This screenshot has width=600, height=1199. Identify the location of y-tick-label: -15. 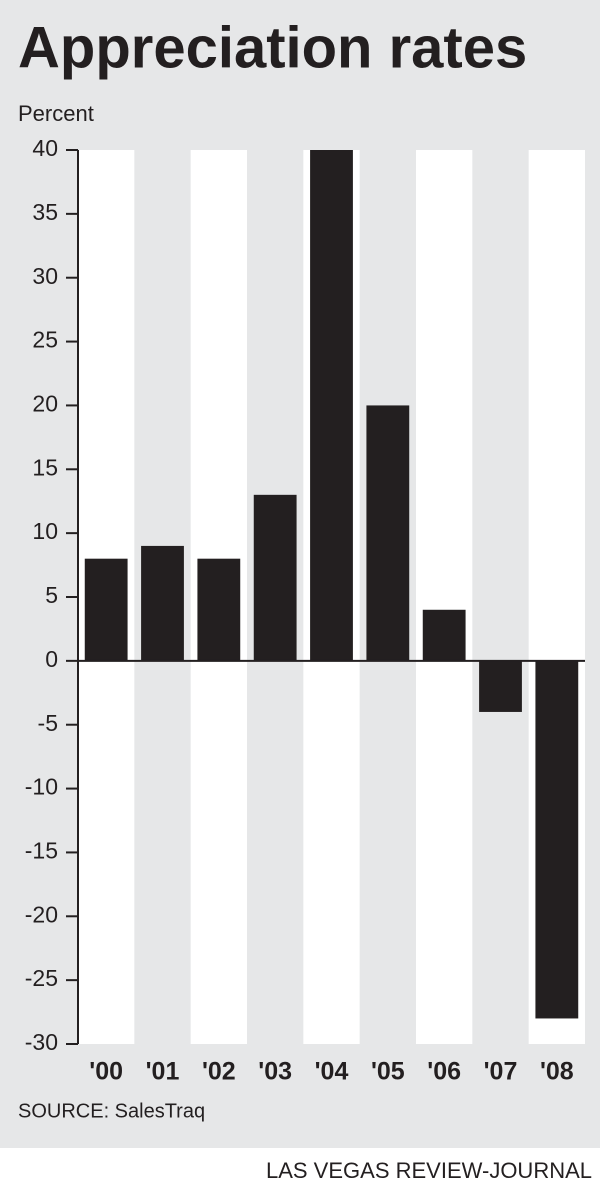
(41, 851).